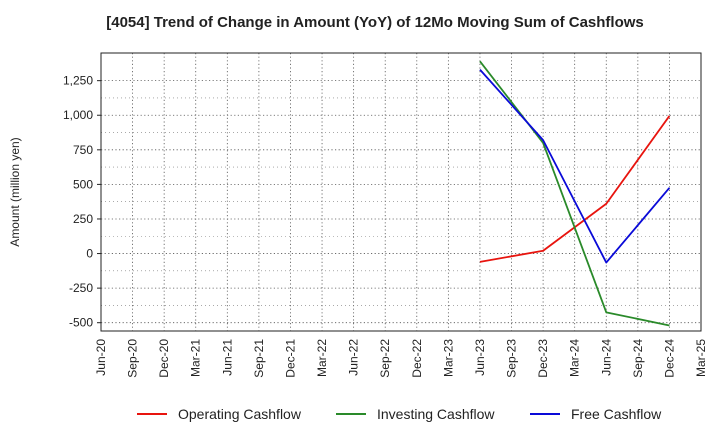  What do you see at coordinates (417, 358) in the screenshot?
I see `x-tick-label: Dec-22` at bounding box center [417, 358].